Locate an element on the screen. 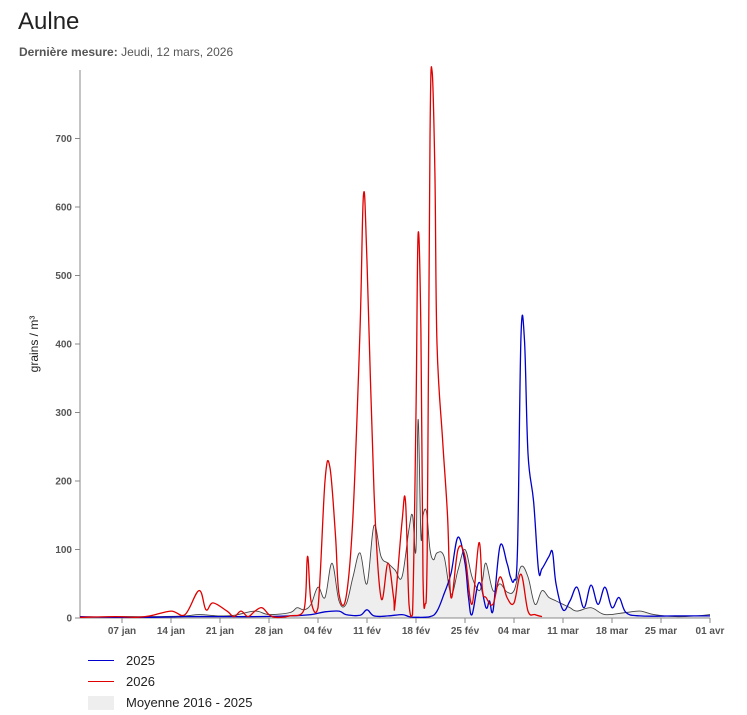 The image size is (747, 715). x-tick-label: 25 fév is located at coordinates (465, 631).